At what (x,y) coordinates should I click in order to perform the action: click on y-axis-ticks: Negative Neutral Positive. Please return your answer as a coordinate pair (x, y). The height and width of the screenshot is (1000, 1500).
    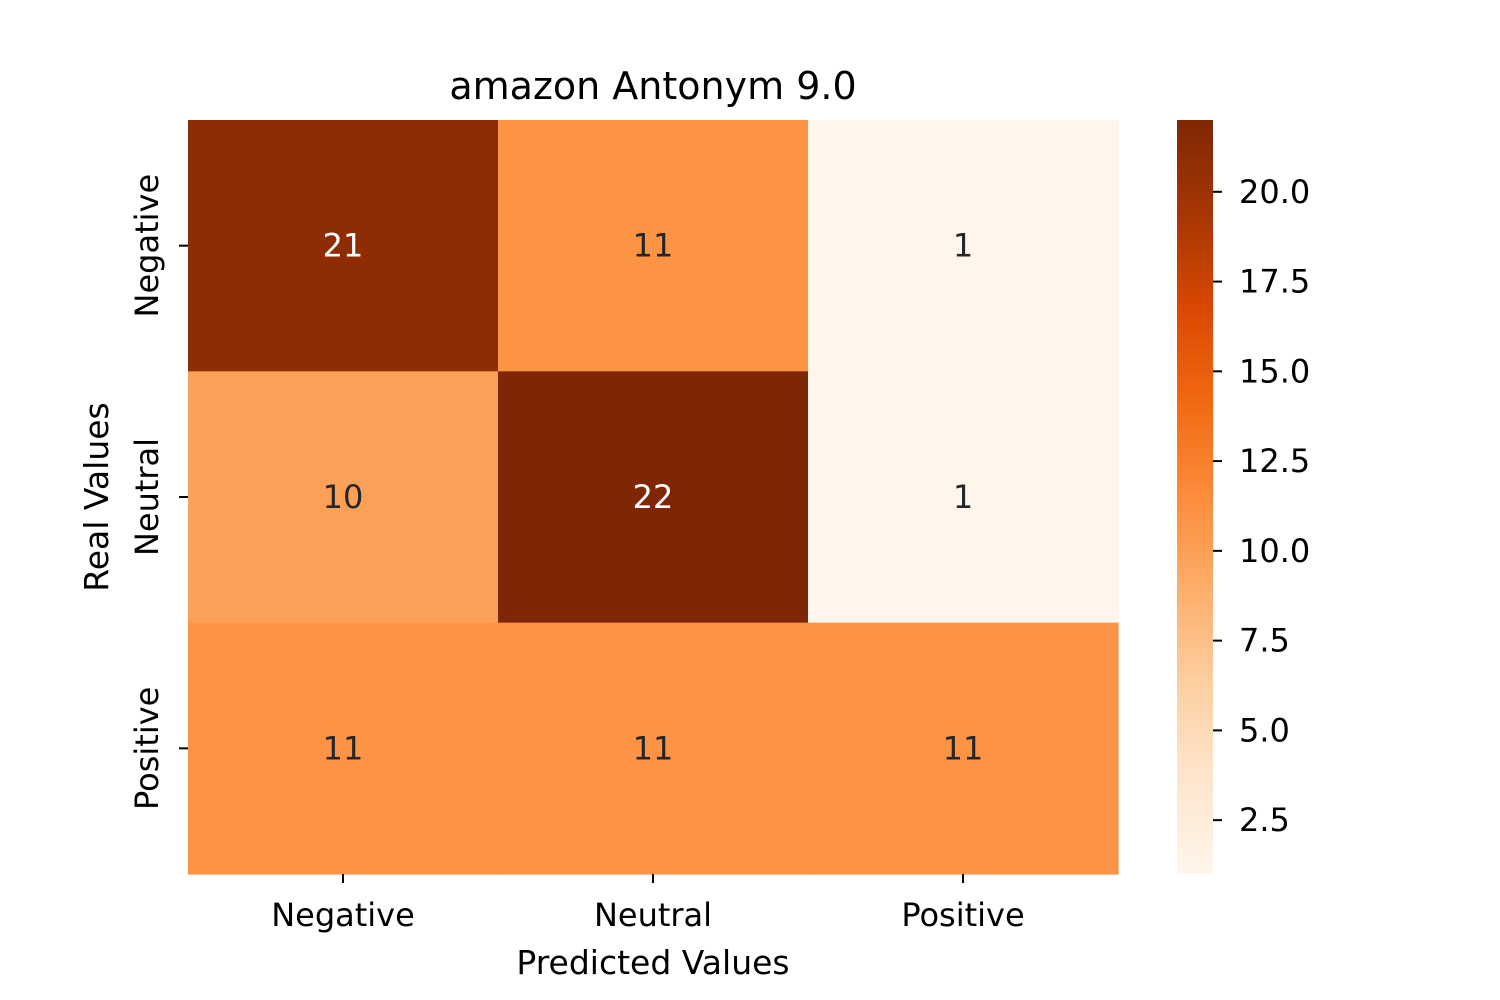
    Looking at the image, I should click on (158, 492).